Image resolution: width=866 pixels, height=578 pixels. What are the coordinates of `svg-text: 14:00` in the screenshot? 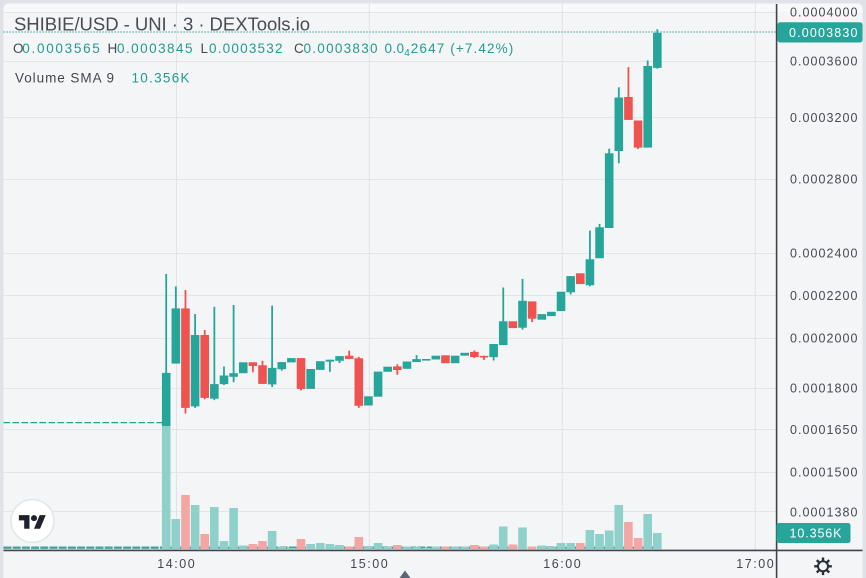 It's located at (176, 564).